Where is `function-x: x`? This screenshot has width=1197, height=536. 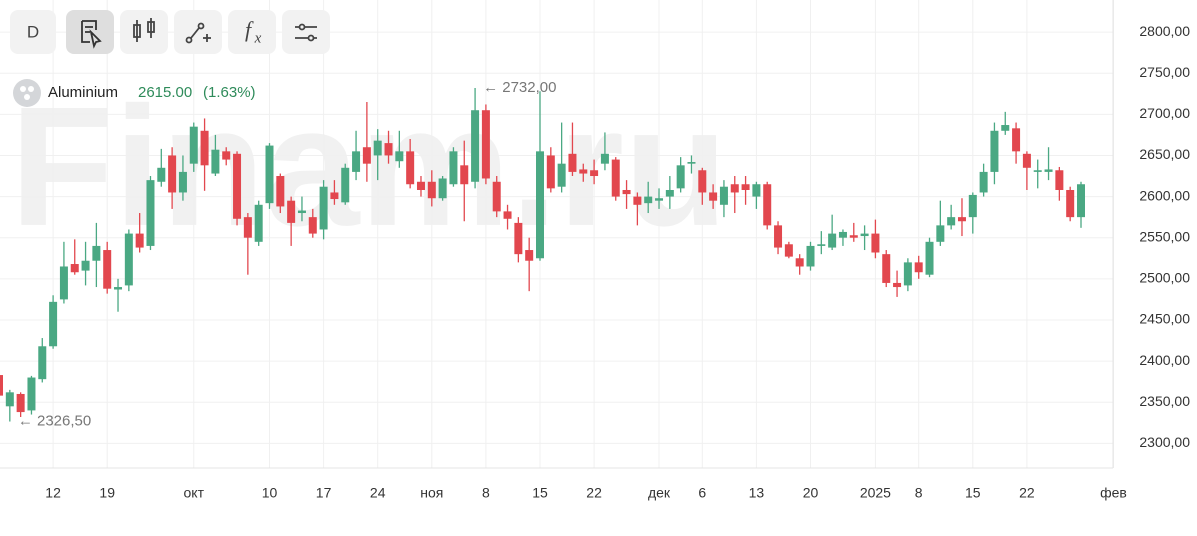 function-x: x is located at coordinates (258, 38).